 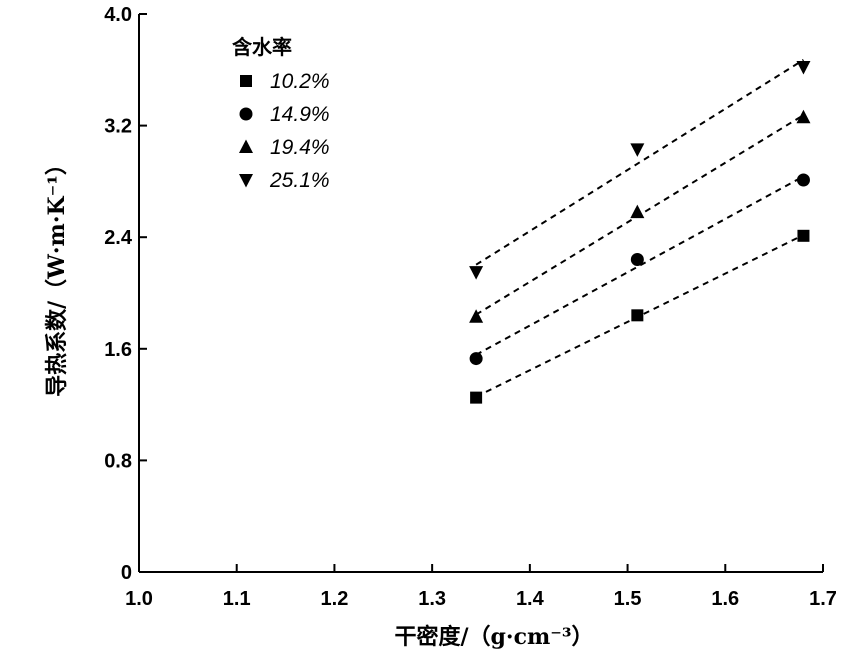 What do you see at coordinates (126, 573) in the screenshot?
I see `y-tick-label: 0` at bounding box center [126, 573].